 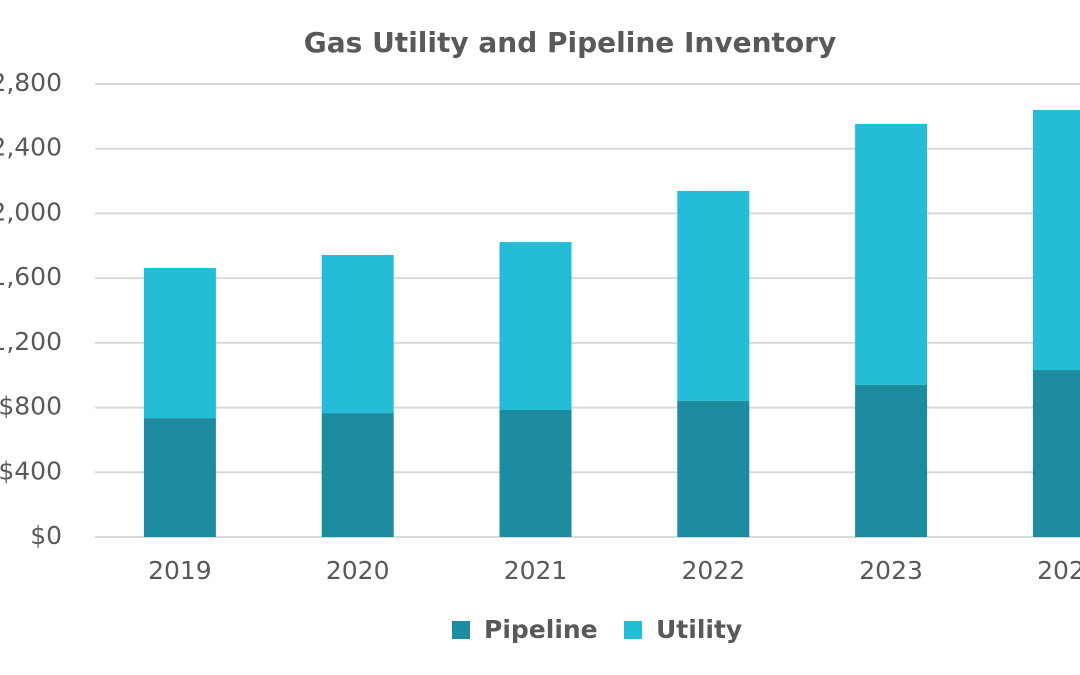 What do you see at coordinates (31, 341) in the screenshot?
I see `y-tick-label: $1,200` at bounding box center [31, 341].